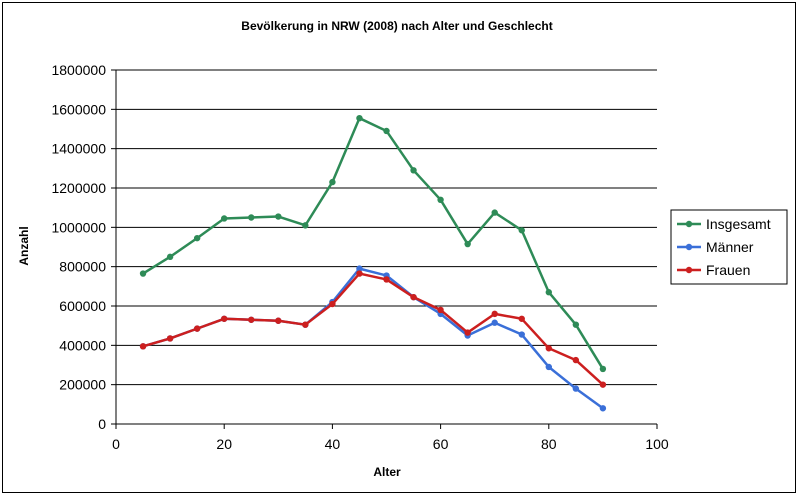 Image resolution: width=800 pixels, height=497 pixels. What do you see at coordinates (78, 188) in the screenshot?
I see `y-tick-label-6: 1200000` at bounding box center [78, 188].